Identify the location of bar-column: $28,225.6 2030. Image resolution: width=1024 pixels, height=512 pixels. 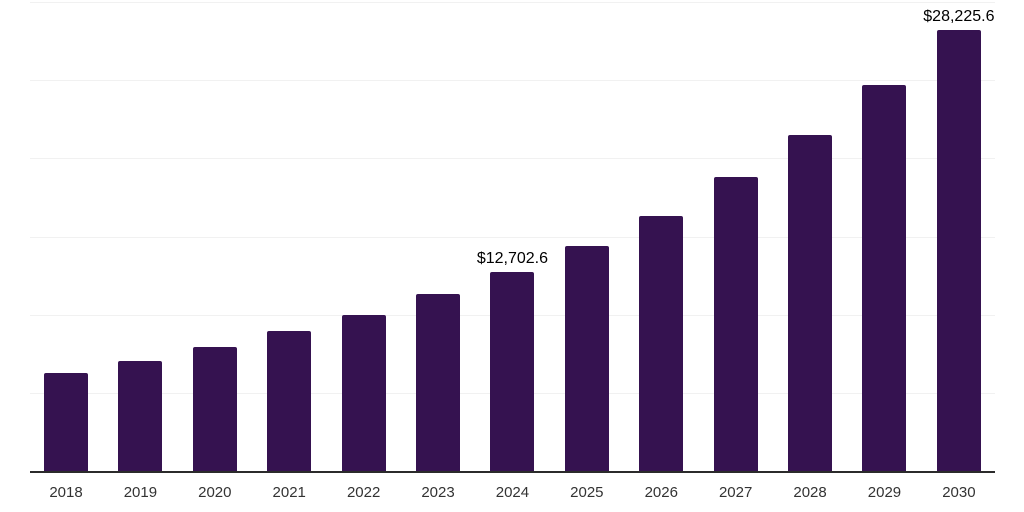
(958, 254).